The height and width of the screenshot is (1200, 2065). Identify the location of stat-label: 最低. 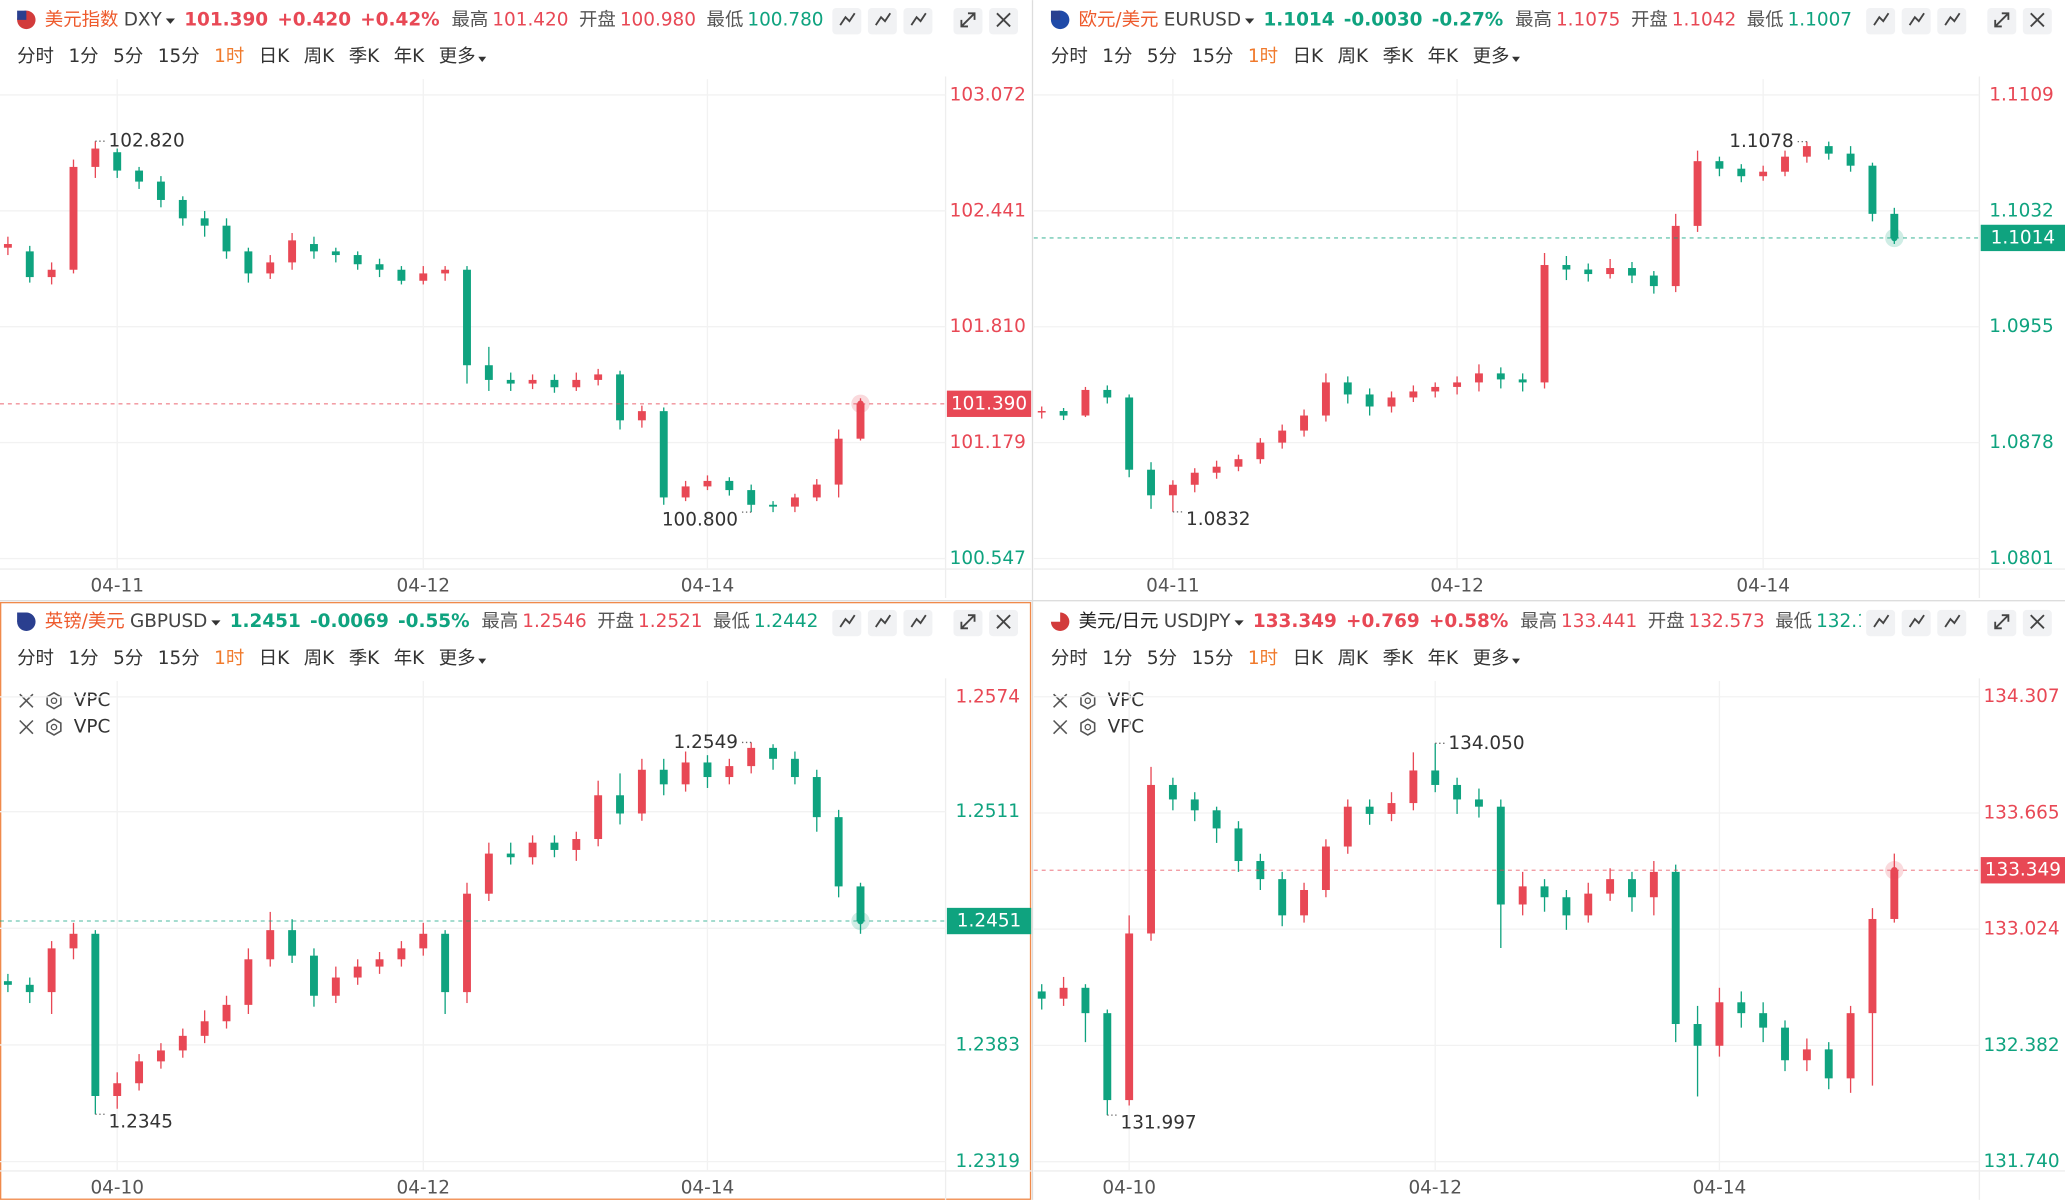
(725, 19).